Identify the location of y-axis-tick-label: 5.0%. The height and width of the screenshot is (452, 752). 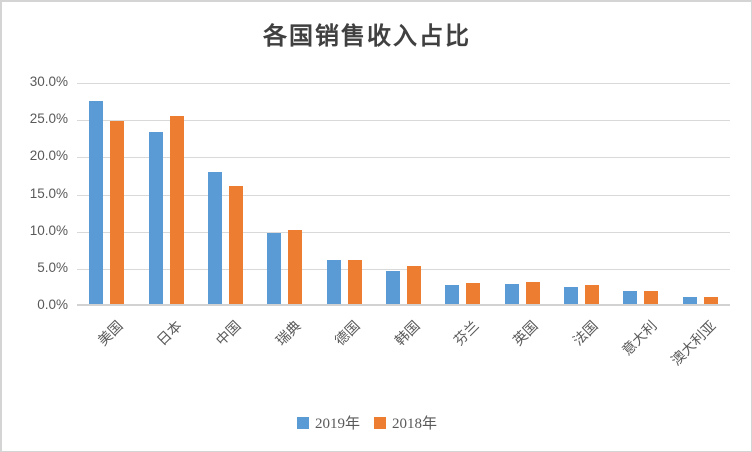
(52, 267).